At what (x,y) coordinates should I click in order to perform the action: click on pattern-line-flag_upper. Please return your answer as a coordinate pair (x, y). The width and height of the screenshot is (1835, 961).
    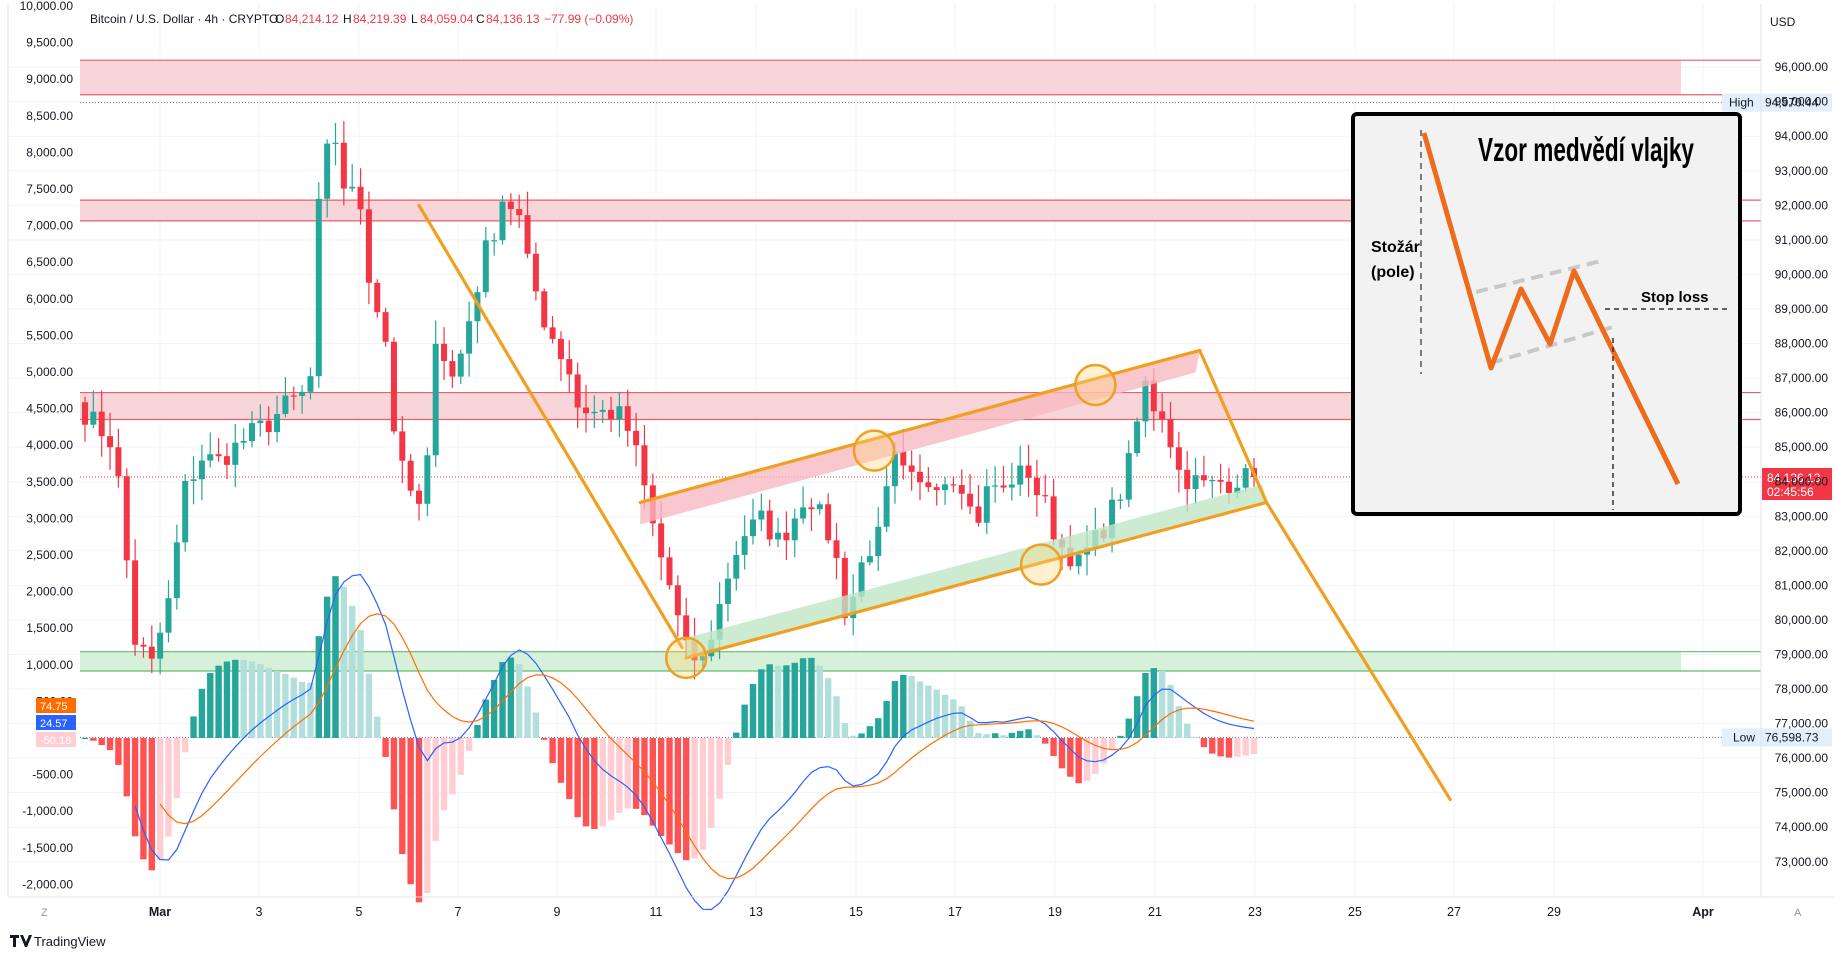
    Looking at the image, I should click on (920, 426).